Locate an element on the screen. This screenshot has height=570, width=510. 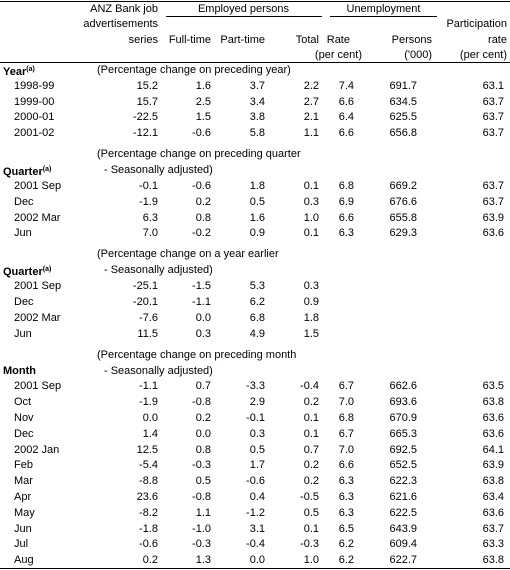
cell-value: 6.8 is located at coordinates (257, 317).